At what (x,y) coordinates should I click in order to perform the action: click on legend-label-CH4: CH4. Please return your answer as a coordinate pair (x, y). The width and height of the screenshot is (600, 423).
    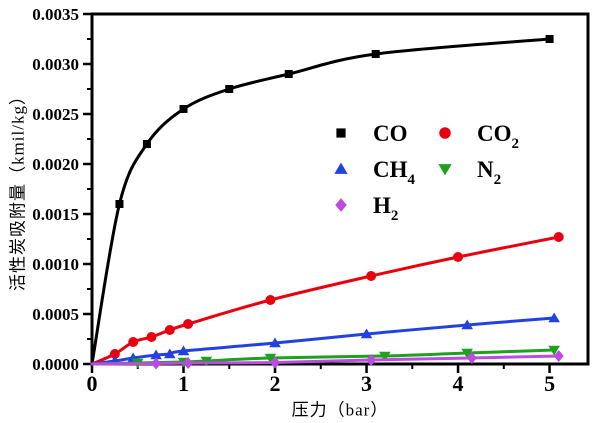
    Looking at the image, I should click on (394, 172).